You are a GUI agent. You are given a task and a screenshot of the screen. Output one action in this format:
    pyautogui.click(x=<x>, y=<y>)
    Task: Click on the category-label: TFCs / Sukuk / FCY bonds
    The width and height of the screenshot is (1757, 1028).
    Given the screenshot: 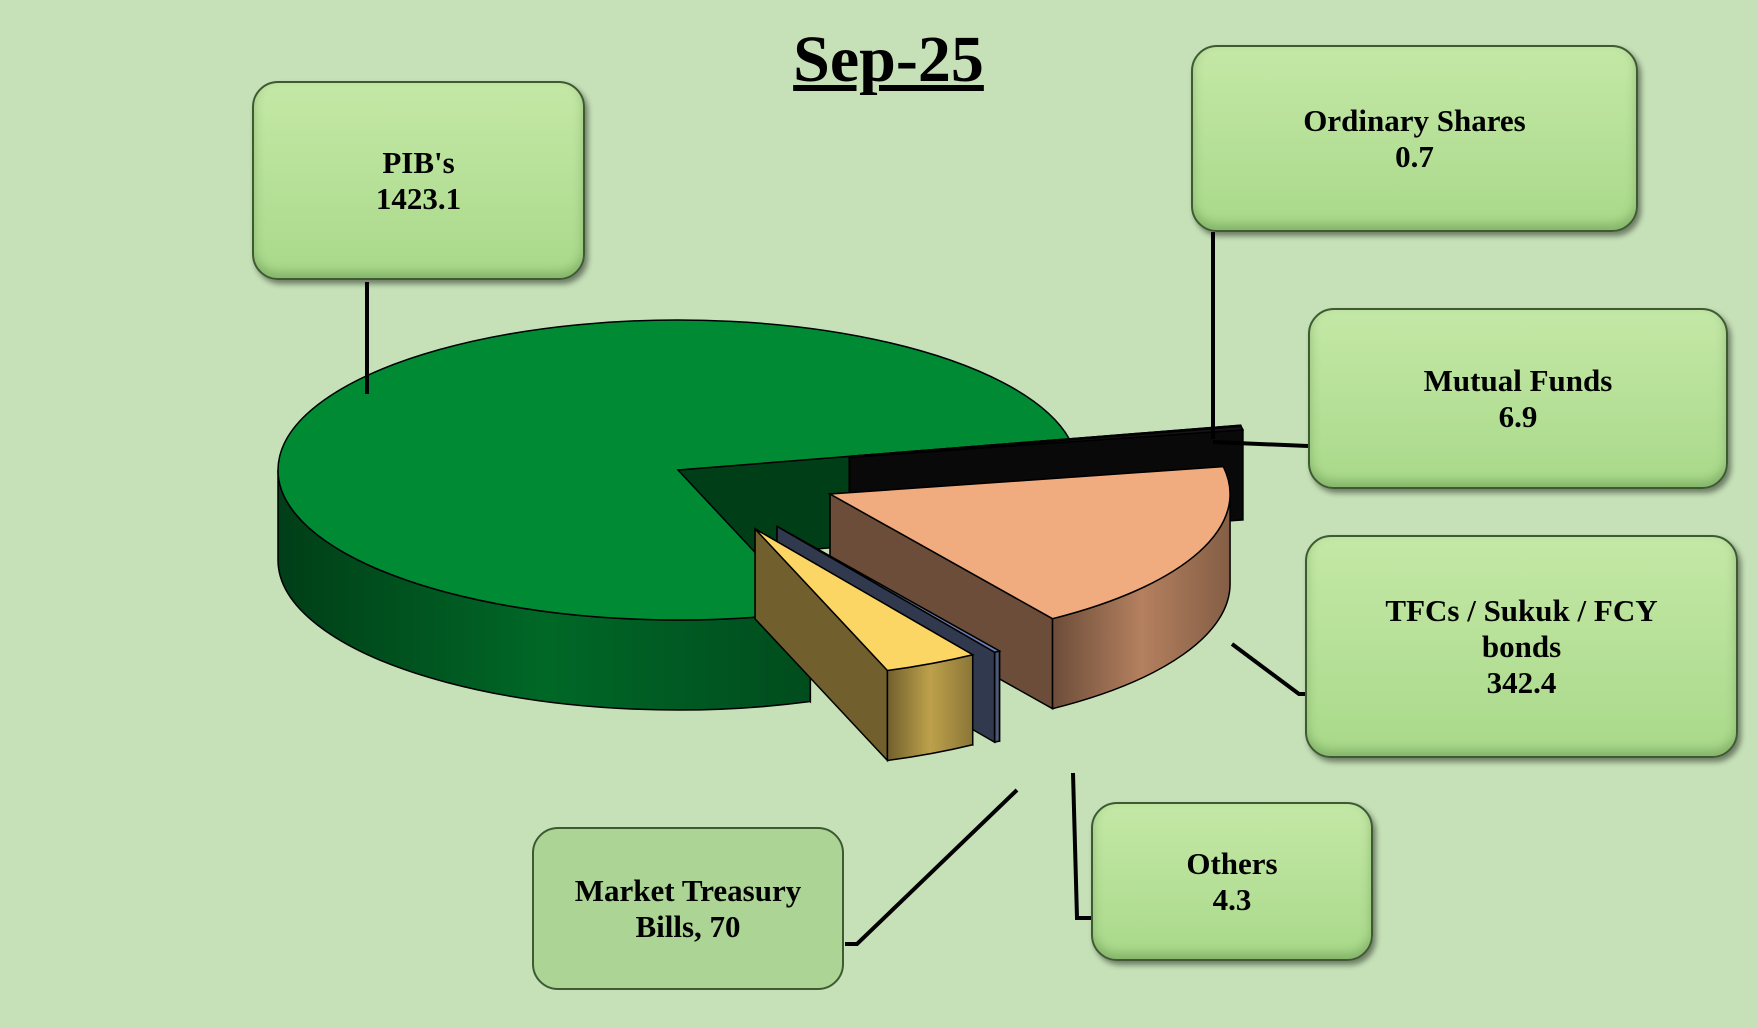 What is the action you would take?
    pyautogui.click(x=1521, y=628)
    